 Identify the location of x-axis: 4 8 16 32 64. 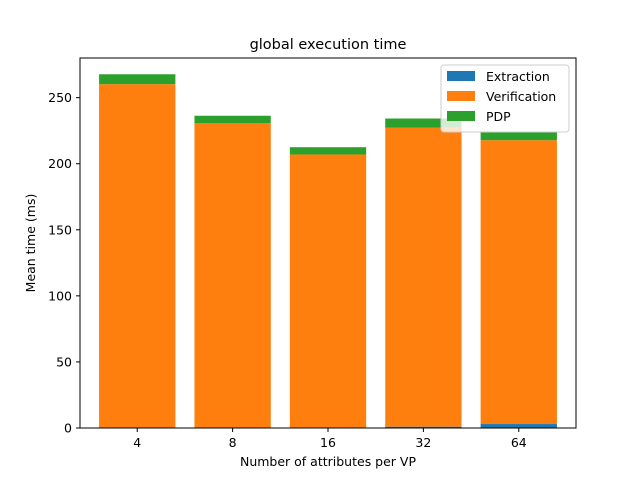
(330, 439).